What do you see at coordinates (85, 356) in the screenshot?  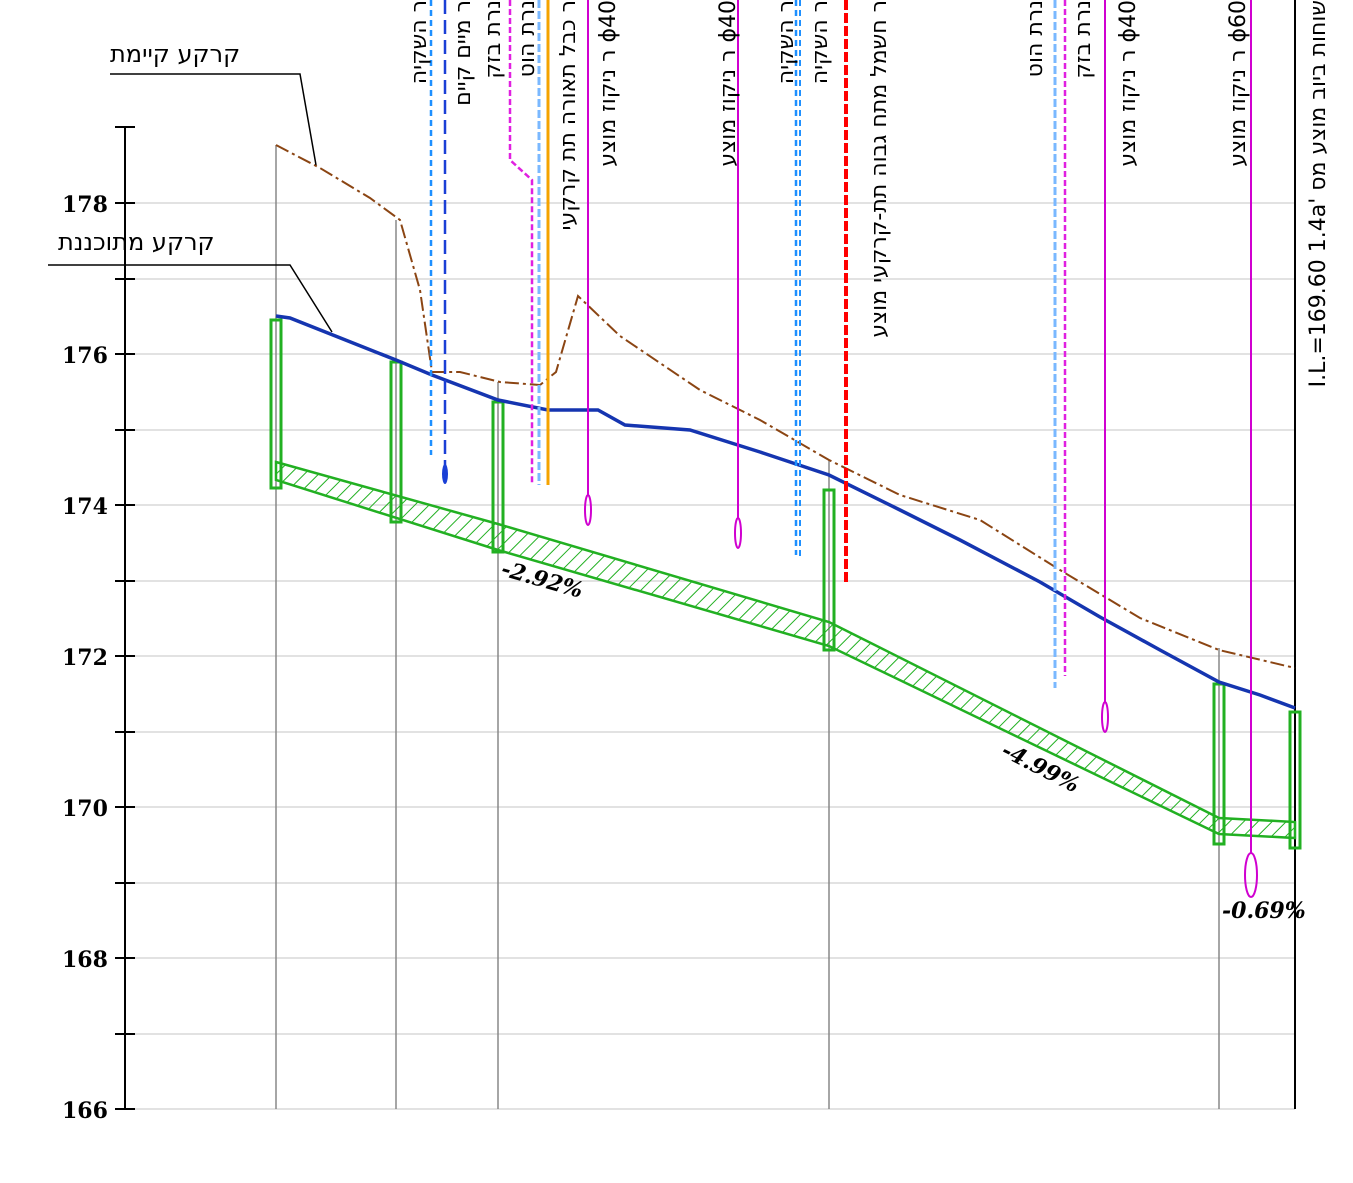 I see `tick-label: 176` at bounding box center [85, 356].